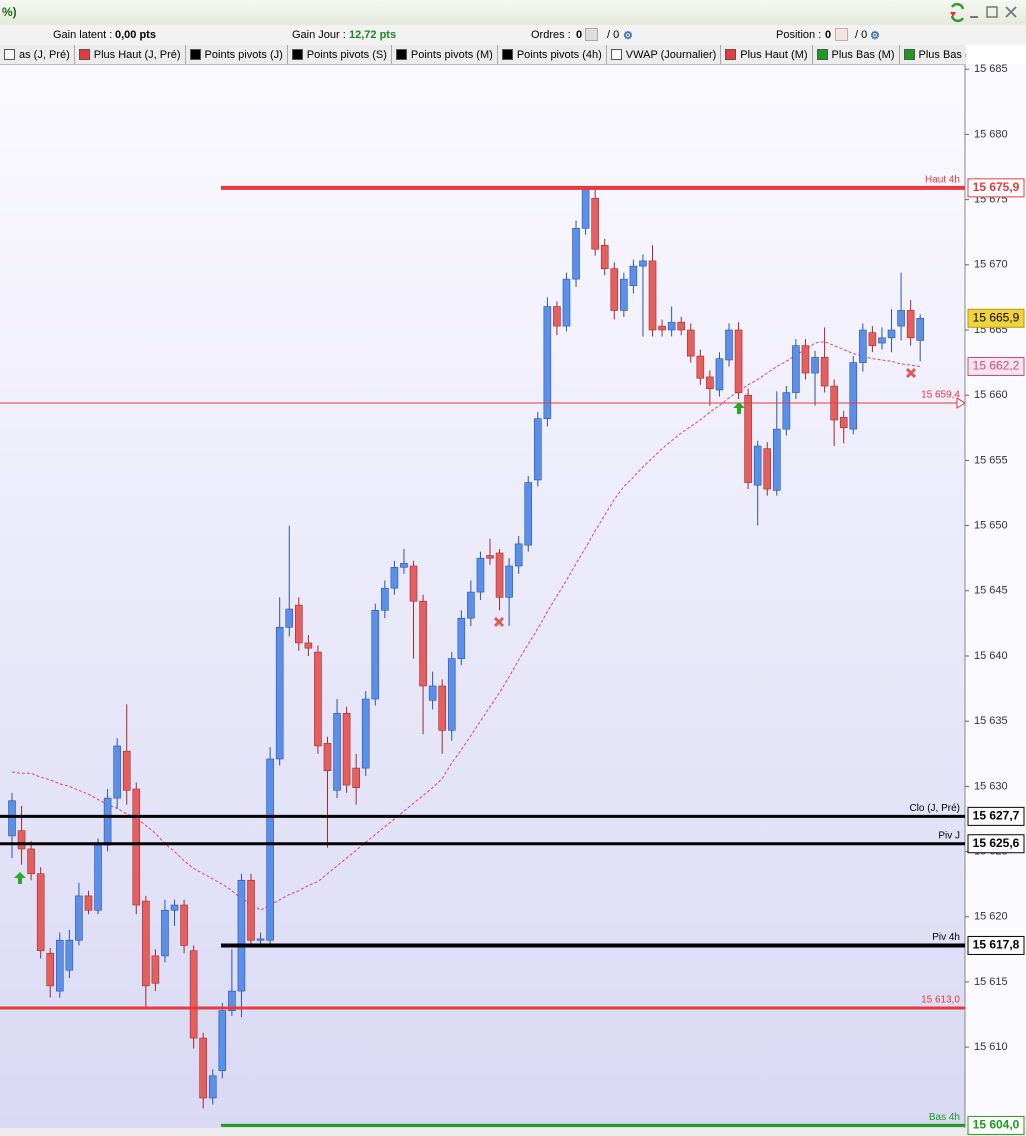 The height and width of the screenshot is (1136, 1026). Describe the element at coordinates (991, 265) in the screenshot. I see `y-tick-label: 15 670` at that location.